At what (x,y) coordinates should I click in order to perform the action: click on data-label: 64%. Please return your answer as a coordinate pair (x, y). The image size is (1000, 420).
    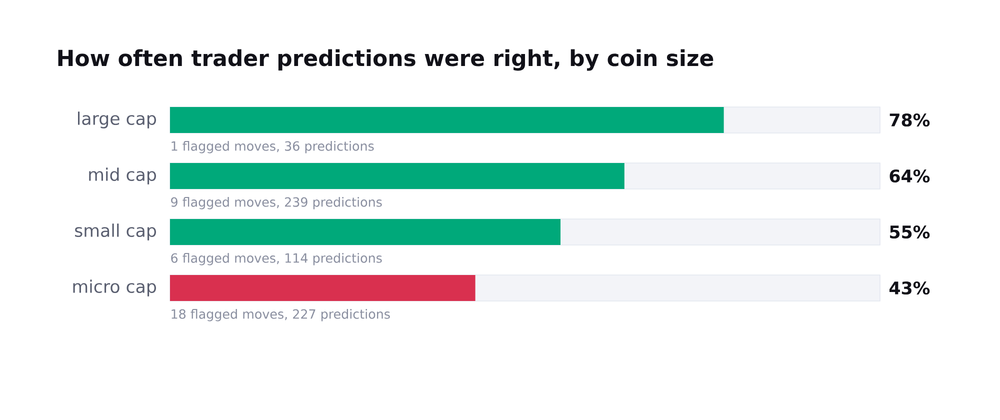
    Looking at the image, I should click on (910, 176).